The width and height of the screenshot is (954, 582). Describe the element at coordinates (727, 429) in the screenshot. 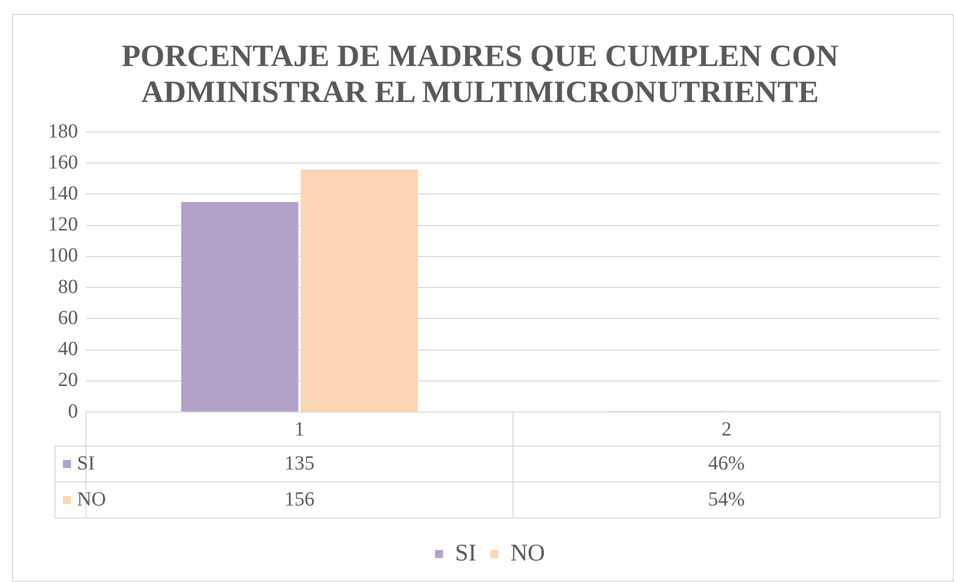

I see `x-tick-label: 2` at that location.